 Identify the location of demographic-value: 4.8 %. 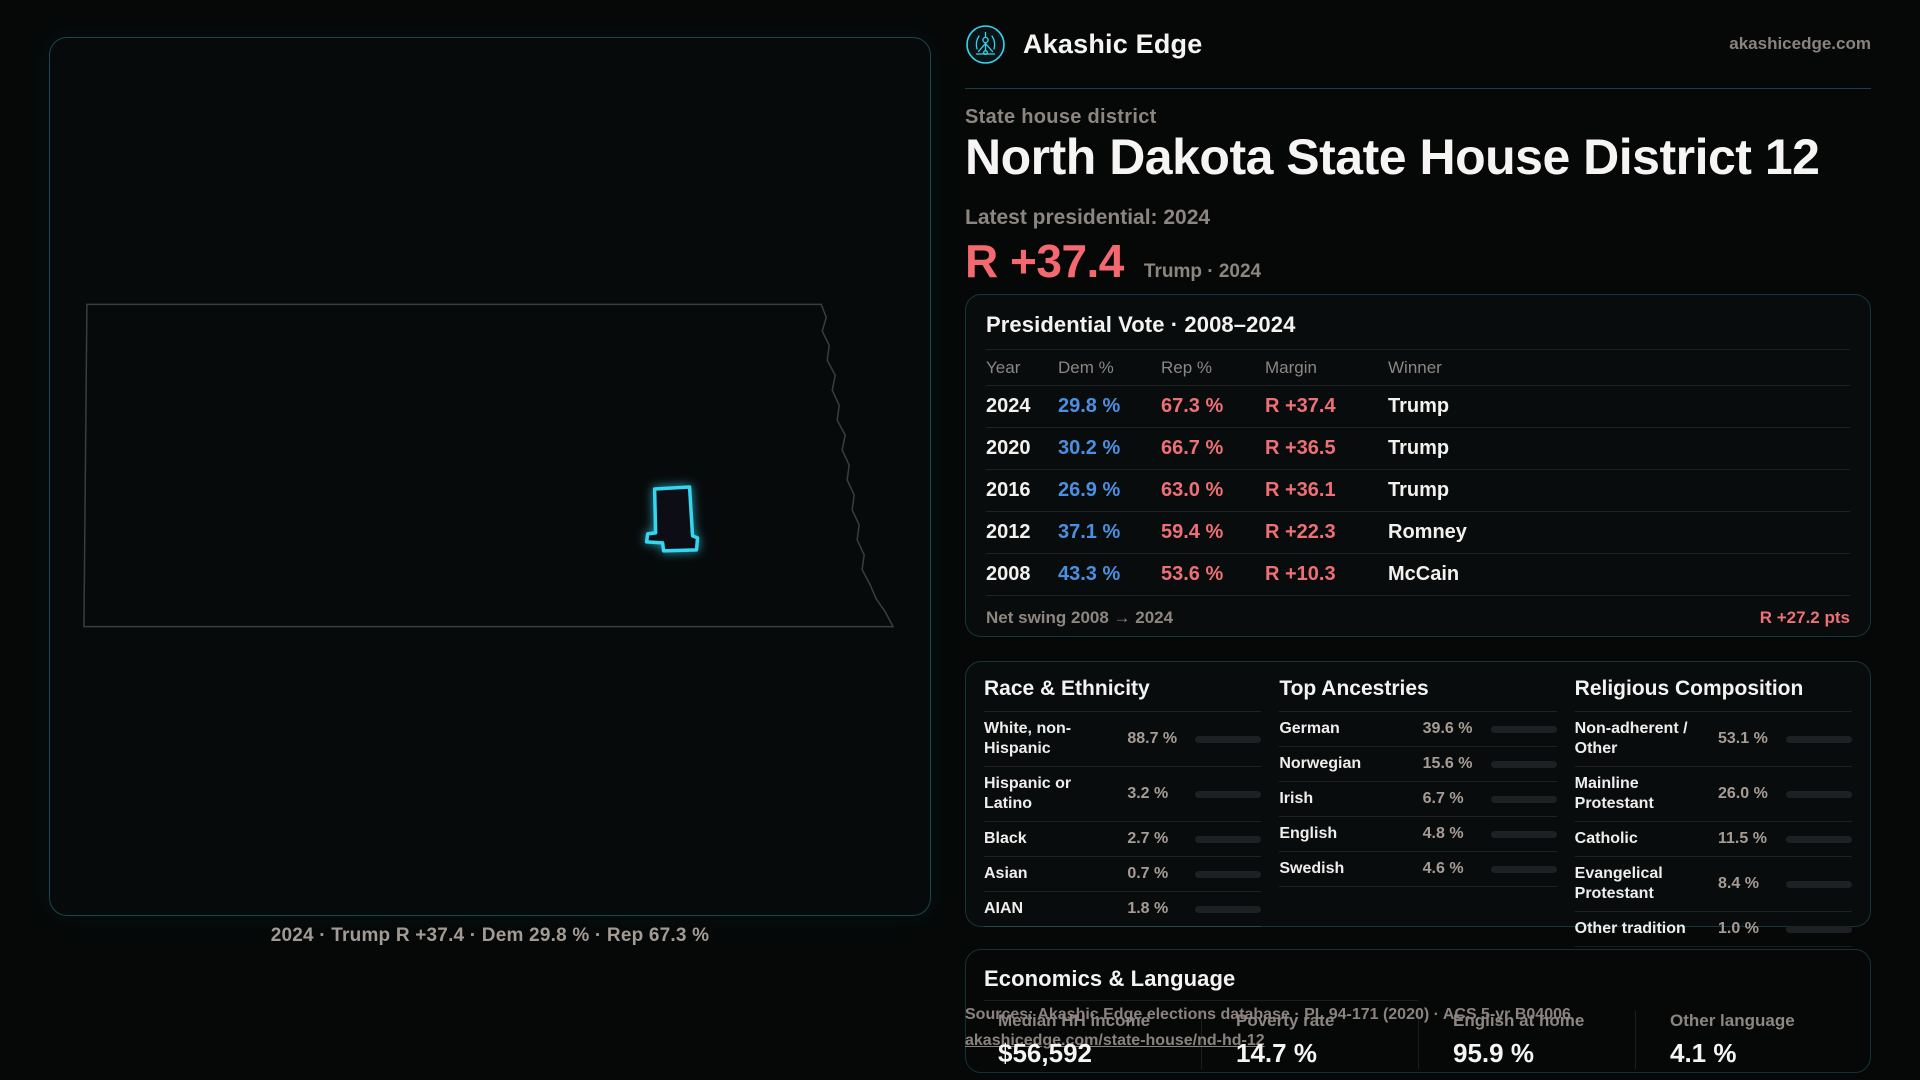
(1443, 833).